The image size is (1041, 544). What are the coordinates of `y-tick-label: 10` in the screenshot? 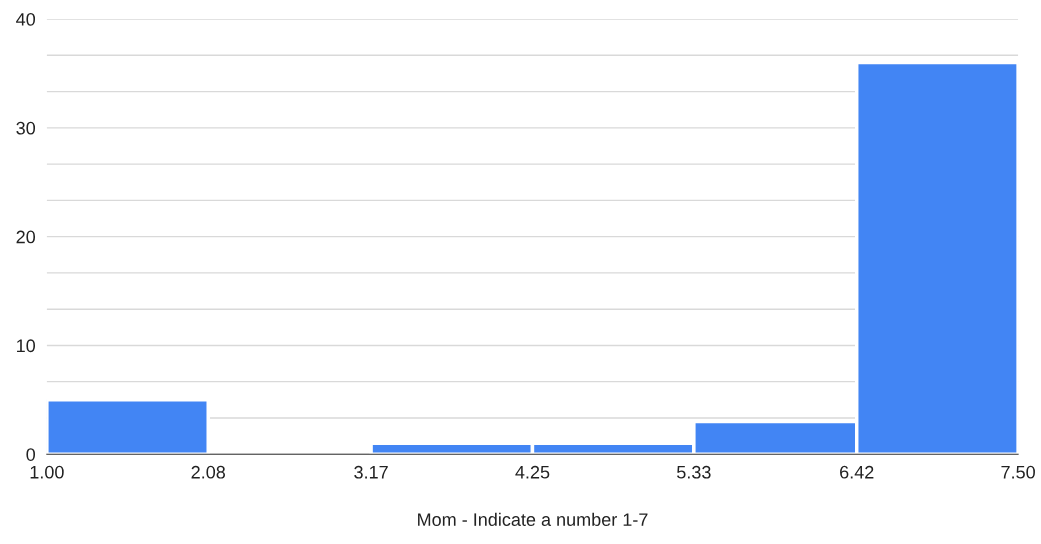 It's located at (26, 346).